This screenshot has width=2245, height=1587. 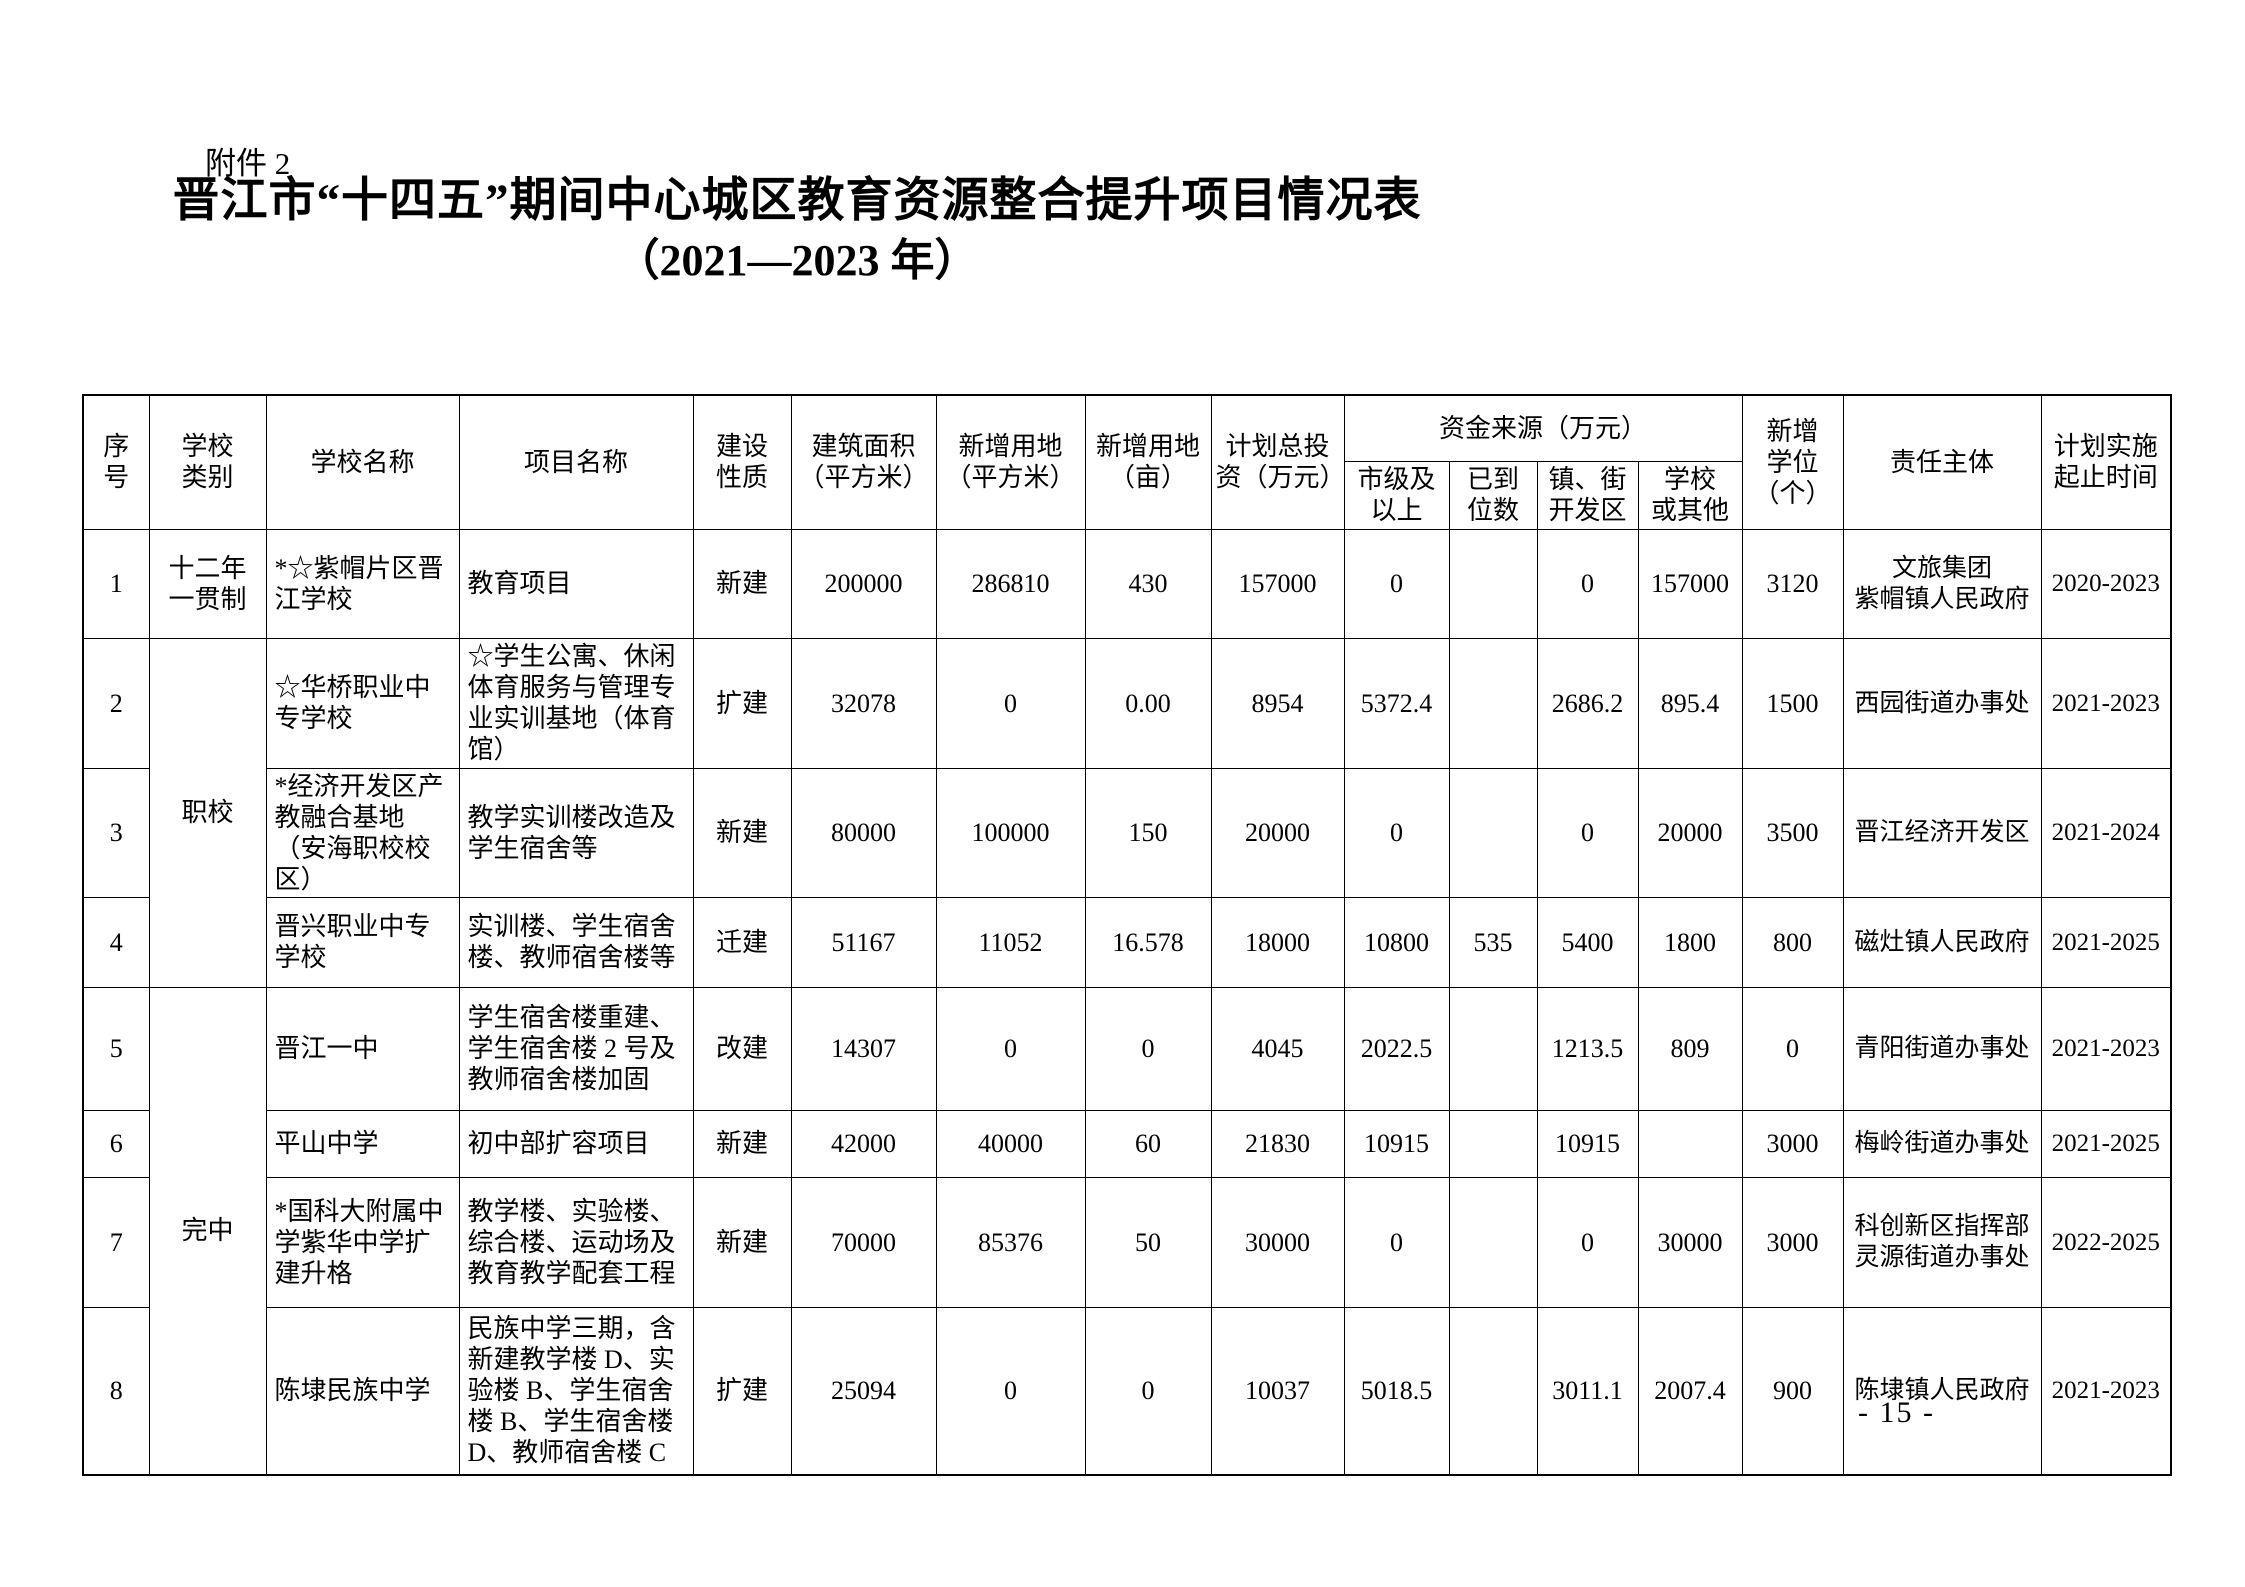 I want to click on cell-seats: 800, so click(x=1792, y=942).